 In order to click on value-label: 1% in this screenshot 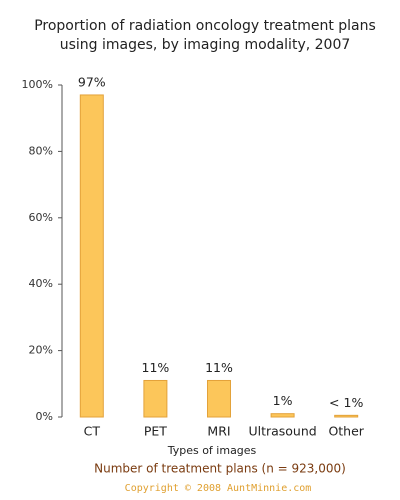, I will do `click(283, 400)`.